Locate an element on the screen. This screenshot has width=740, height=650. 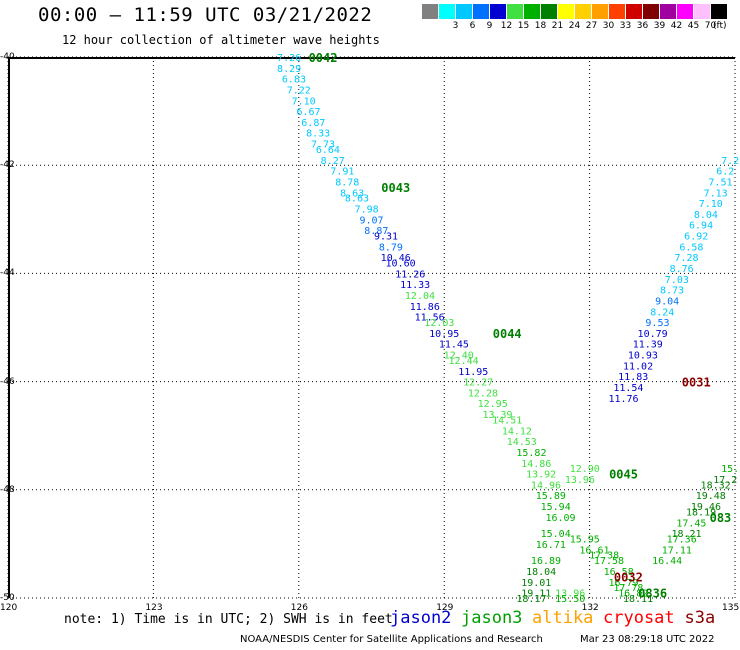
colorbar-tick-label: 3 is located at coordinates (455, 26).